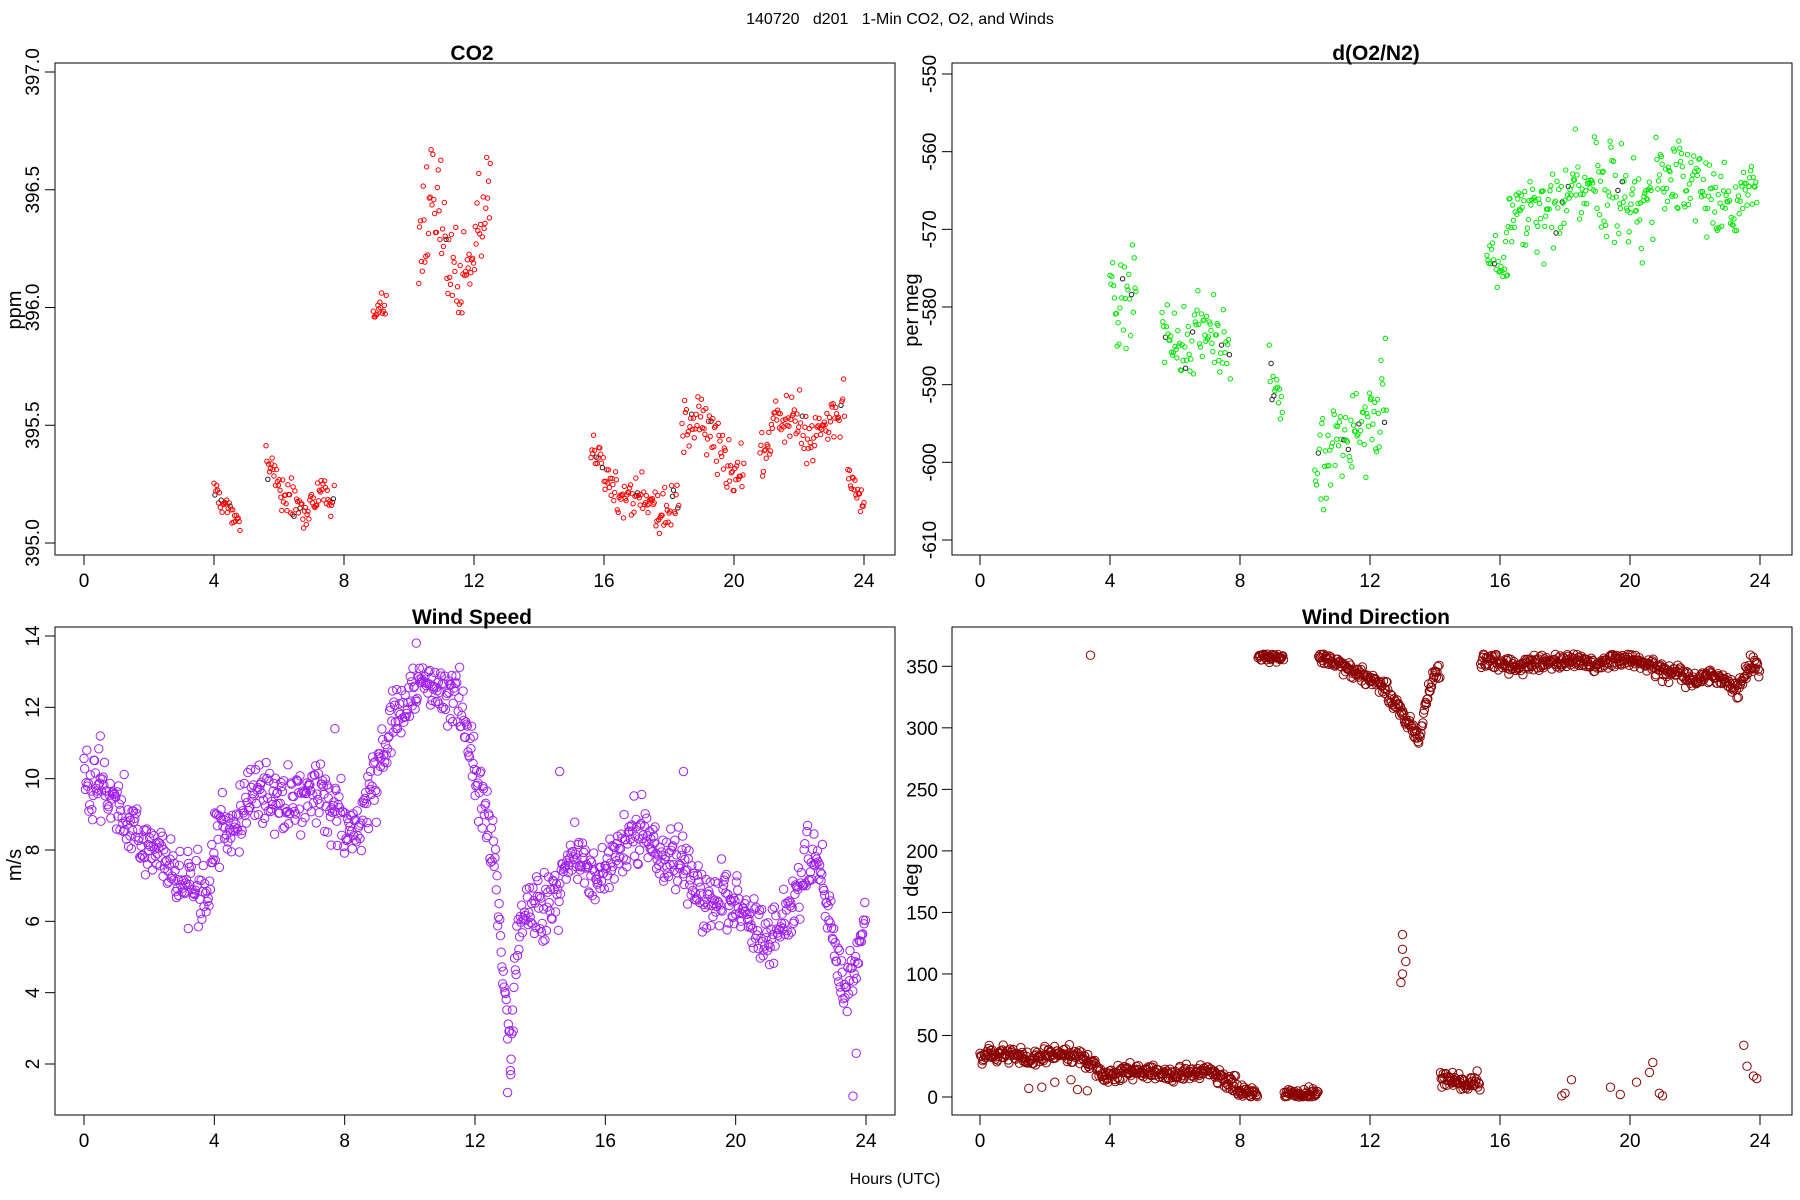 The width and height of the screenshot is (1800, 1200). I want to click on x-tick-label: 16, so click(1499, 1141).